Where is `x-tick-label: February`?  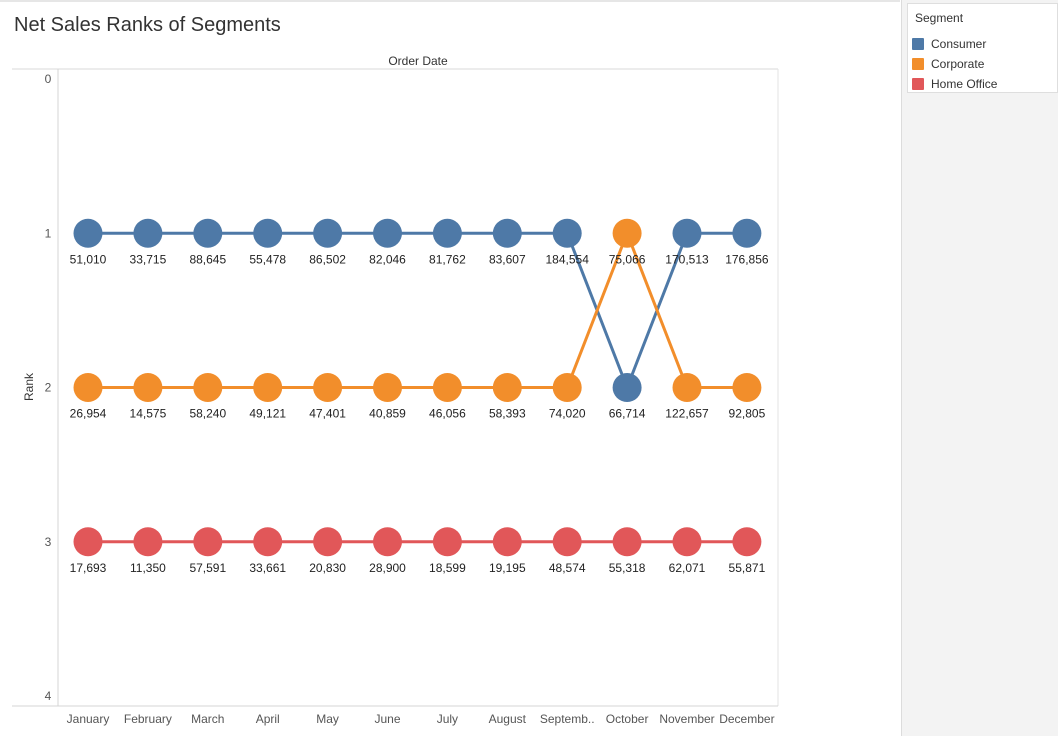
x-tick-label: February is located at coordinates (148, 719).